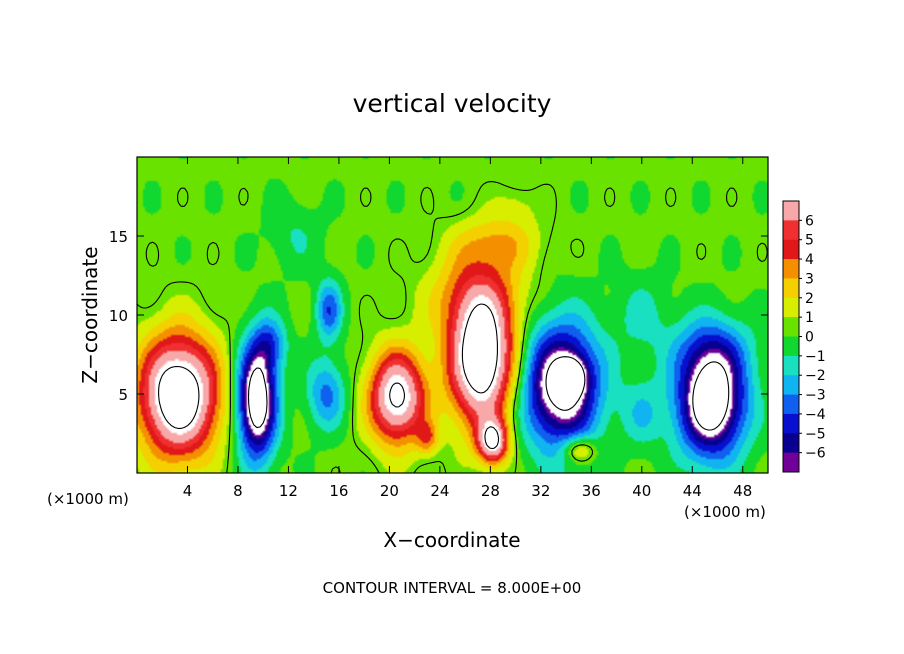 The image size is (904, 654). I want to click on colorbar-label: 2, so click(809, 299).